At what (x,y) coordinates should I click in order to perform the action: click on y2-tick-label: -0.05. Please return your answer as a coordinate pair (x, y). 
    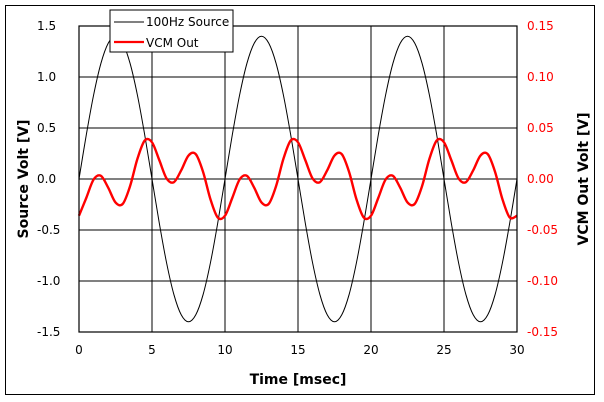
    Looking at the image, I should click on (542, 230).